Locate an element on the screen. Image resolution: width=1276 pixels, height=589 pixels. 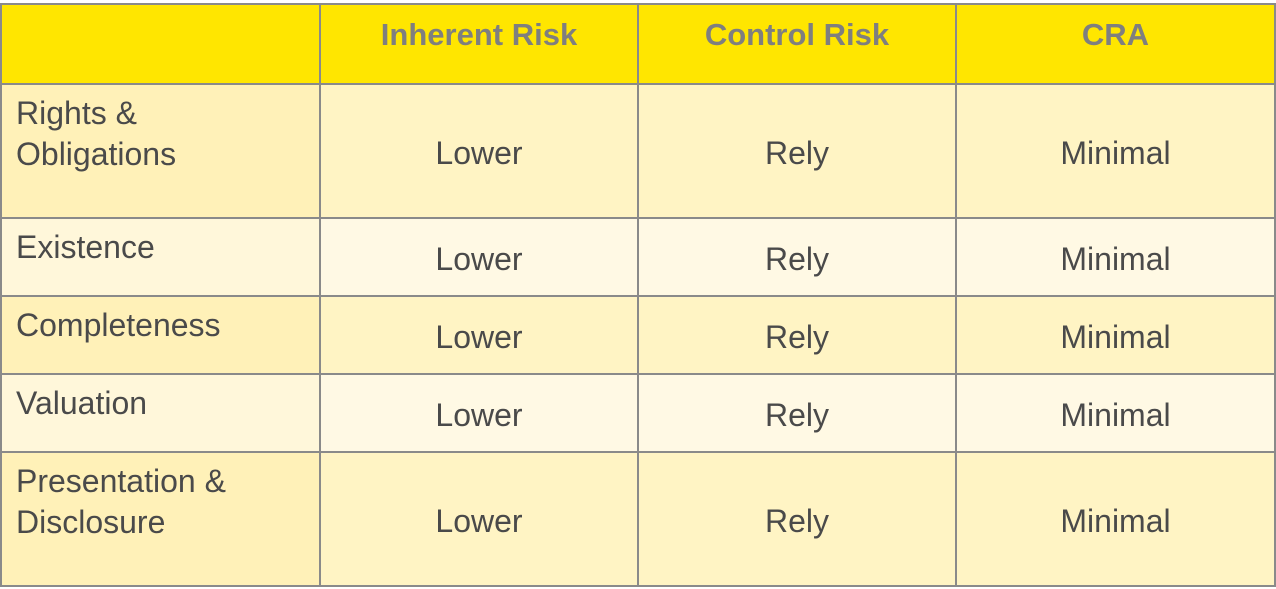
header-control-risk: Control Risk is located at coordinates (797, 44).